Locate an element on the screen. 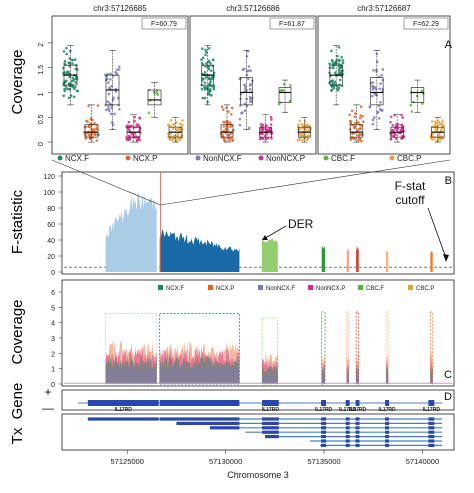 The width and height of the screenshot is (474, 493). panel-letter-c: C is located at coordinates (448, 375).